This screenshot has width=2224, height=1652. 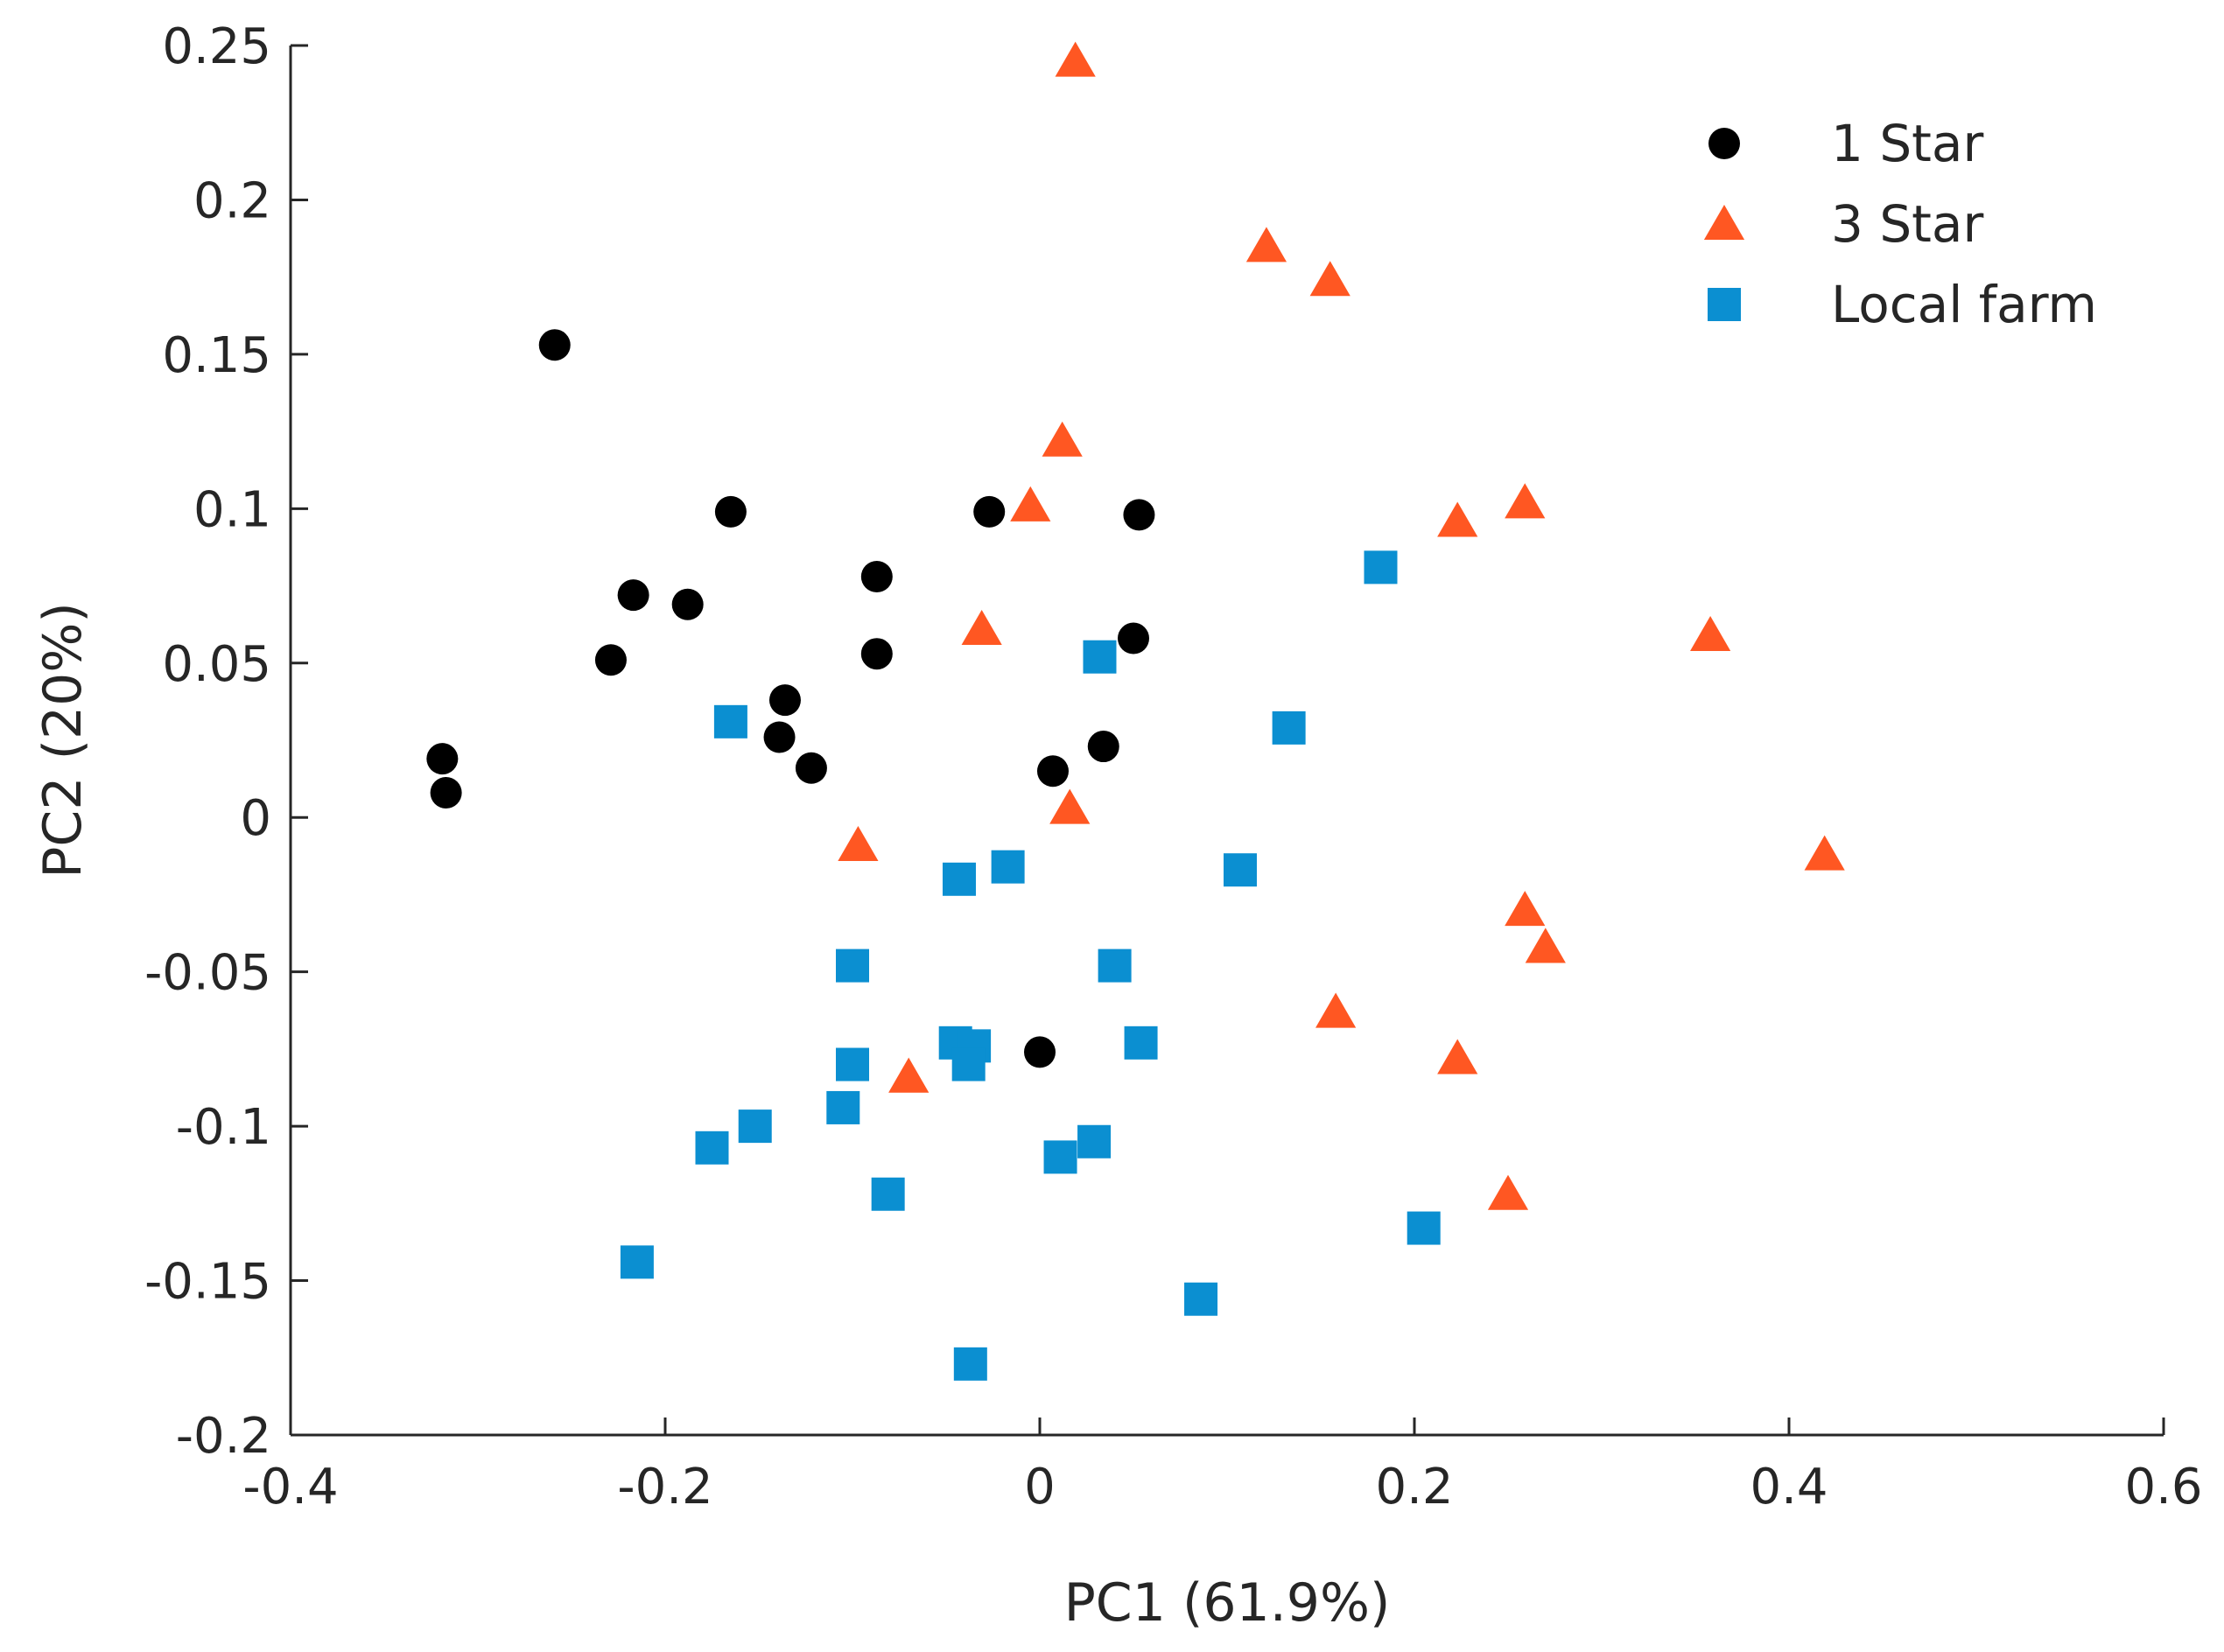 What do you see at coordinates (216, 355) in the screenshot?
I see `y-tick-label: 0.15` at bounding box center [216, 355].